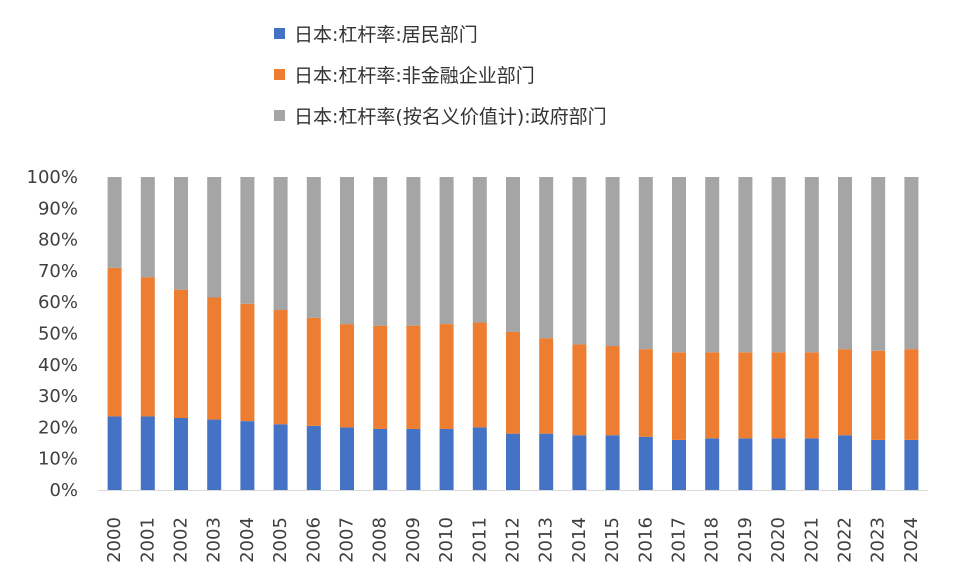  Describe the element at coordinates (911, 540) in the screenshot. I see `x-tick-label: 2024` at that location.